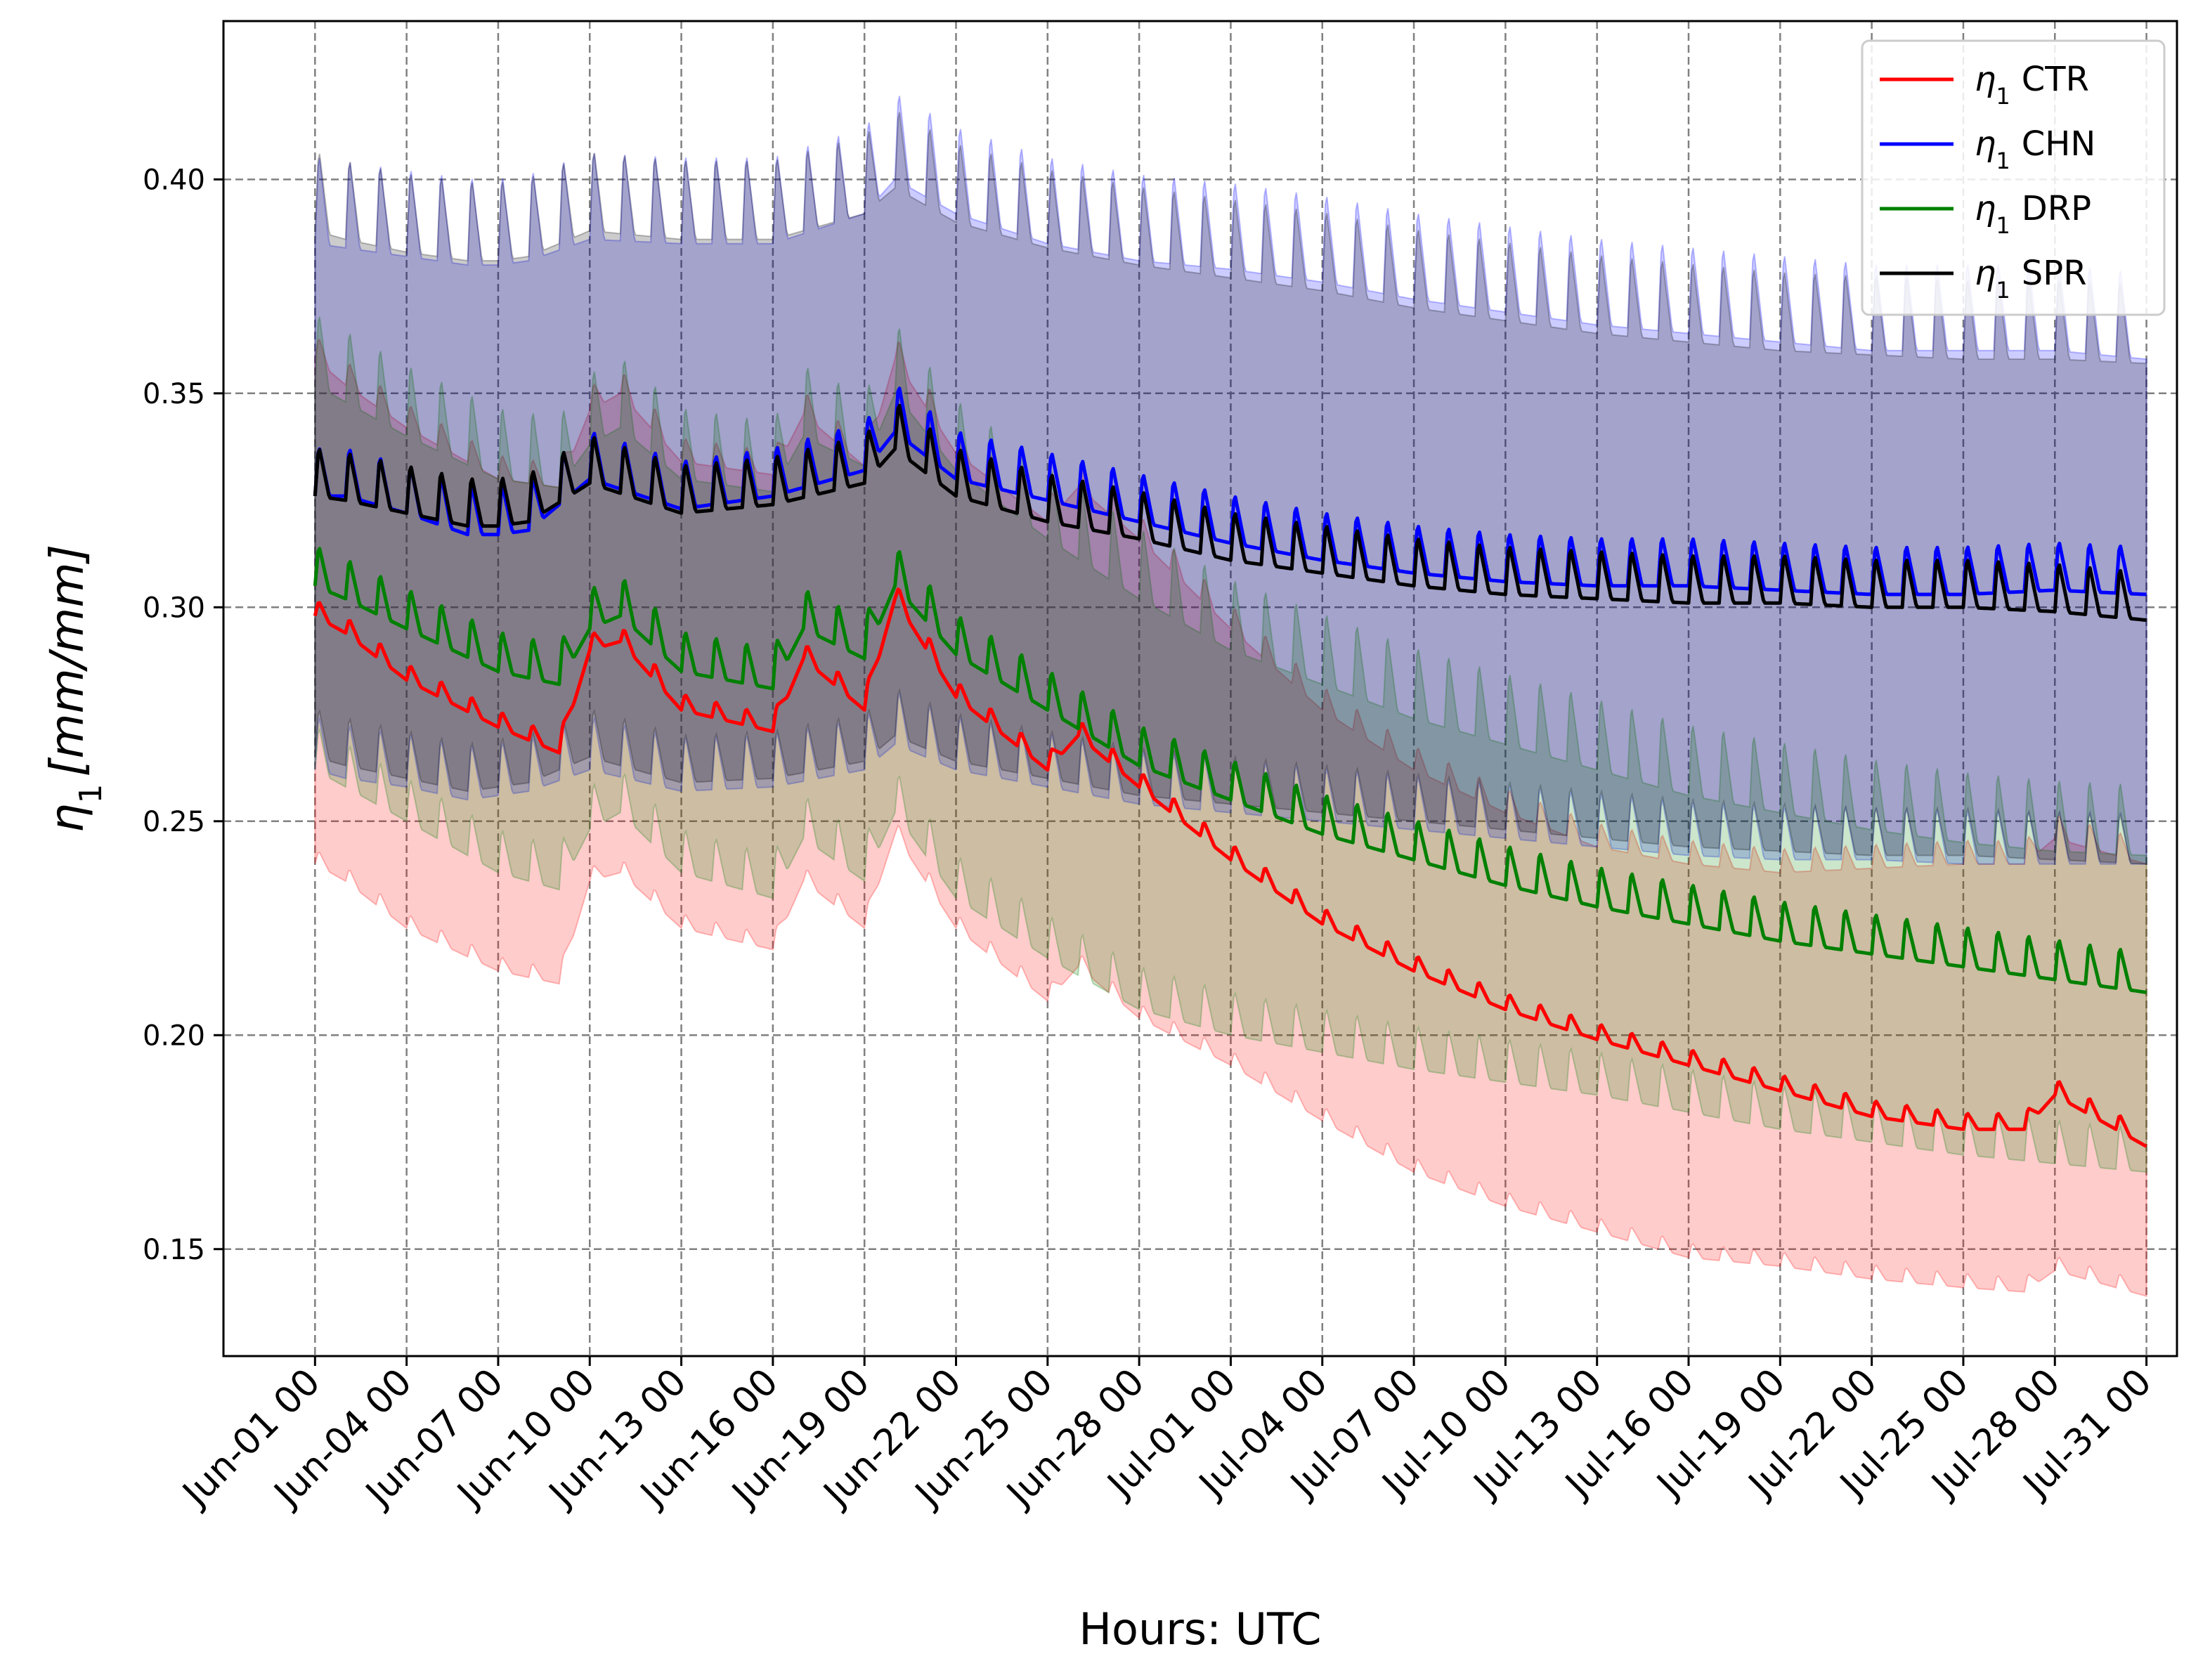  Describe the element at coordinates (174, 608) in the screenshot. I see `y-tick-label: 0.30` at that location.